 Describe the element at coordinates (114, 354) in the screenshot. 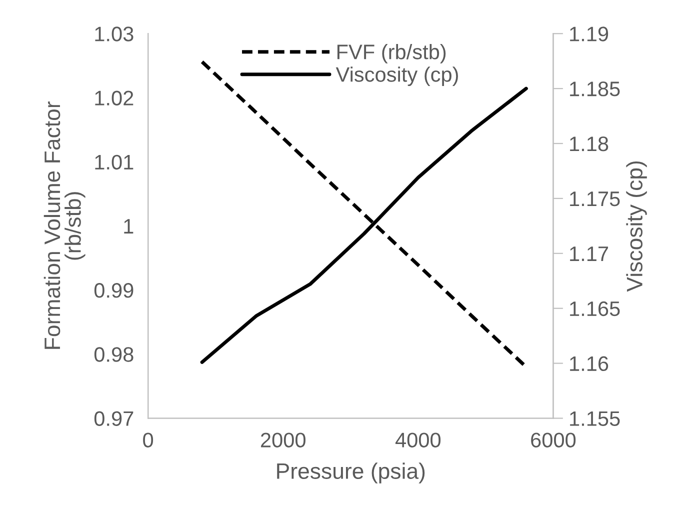

I see `y-tick-label: 0.98` at that location.